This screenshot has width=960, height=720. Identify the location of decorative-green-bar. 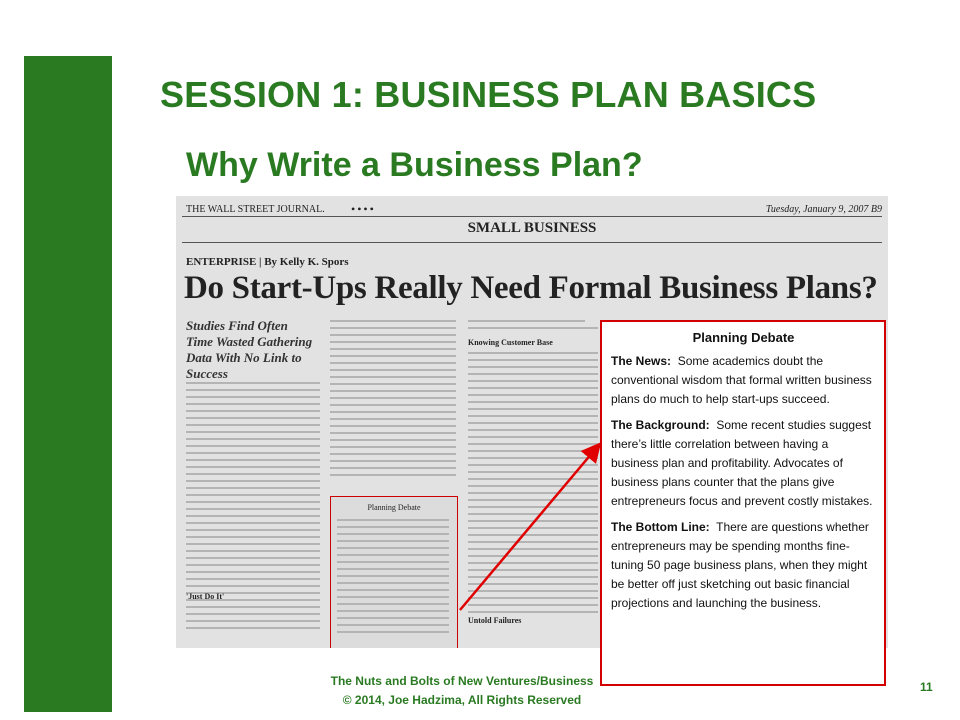
(68, 384).